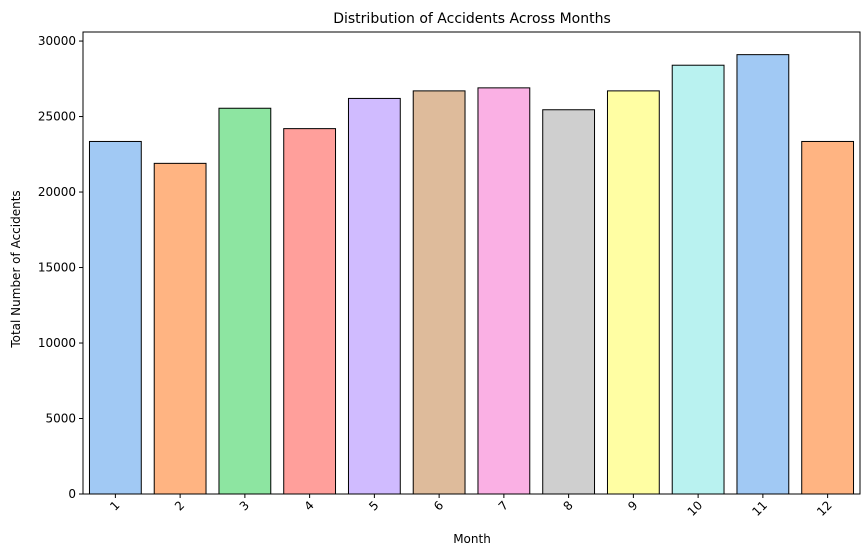 Image resolution: width=868 pixels, height=556 pixels. Describe the element at coordinates (438, 505) in the screenshot. I see `x-tick-label: 6` at that location.